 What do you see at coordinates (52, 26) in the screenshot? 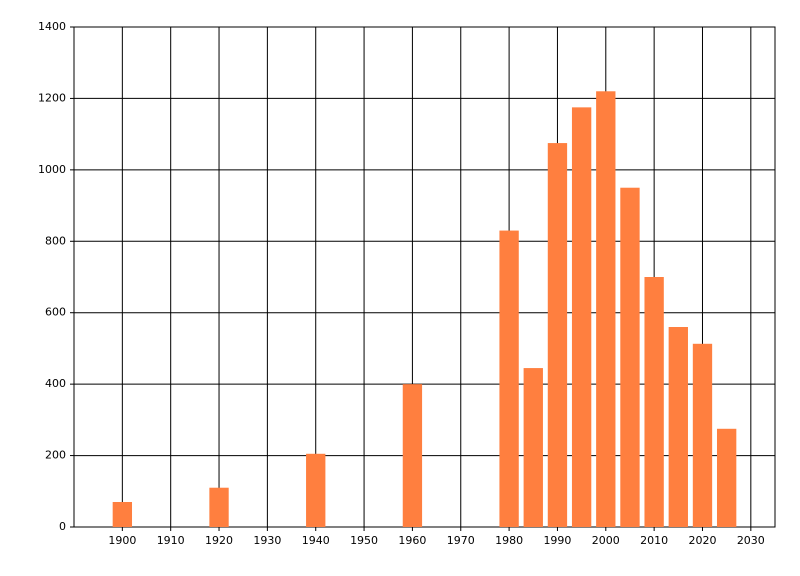
I see `y-tick-label: 1400` at bounding box center [52, 26].